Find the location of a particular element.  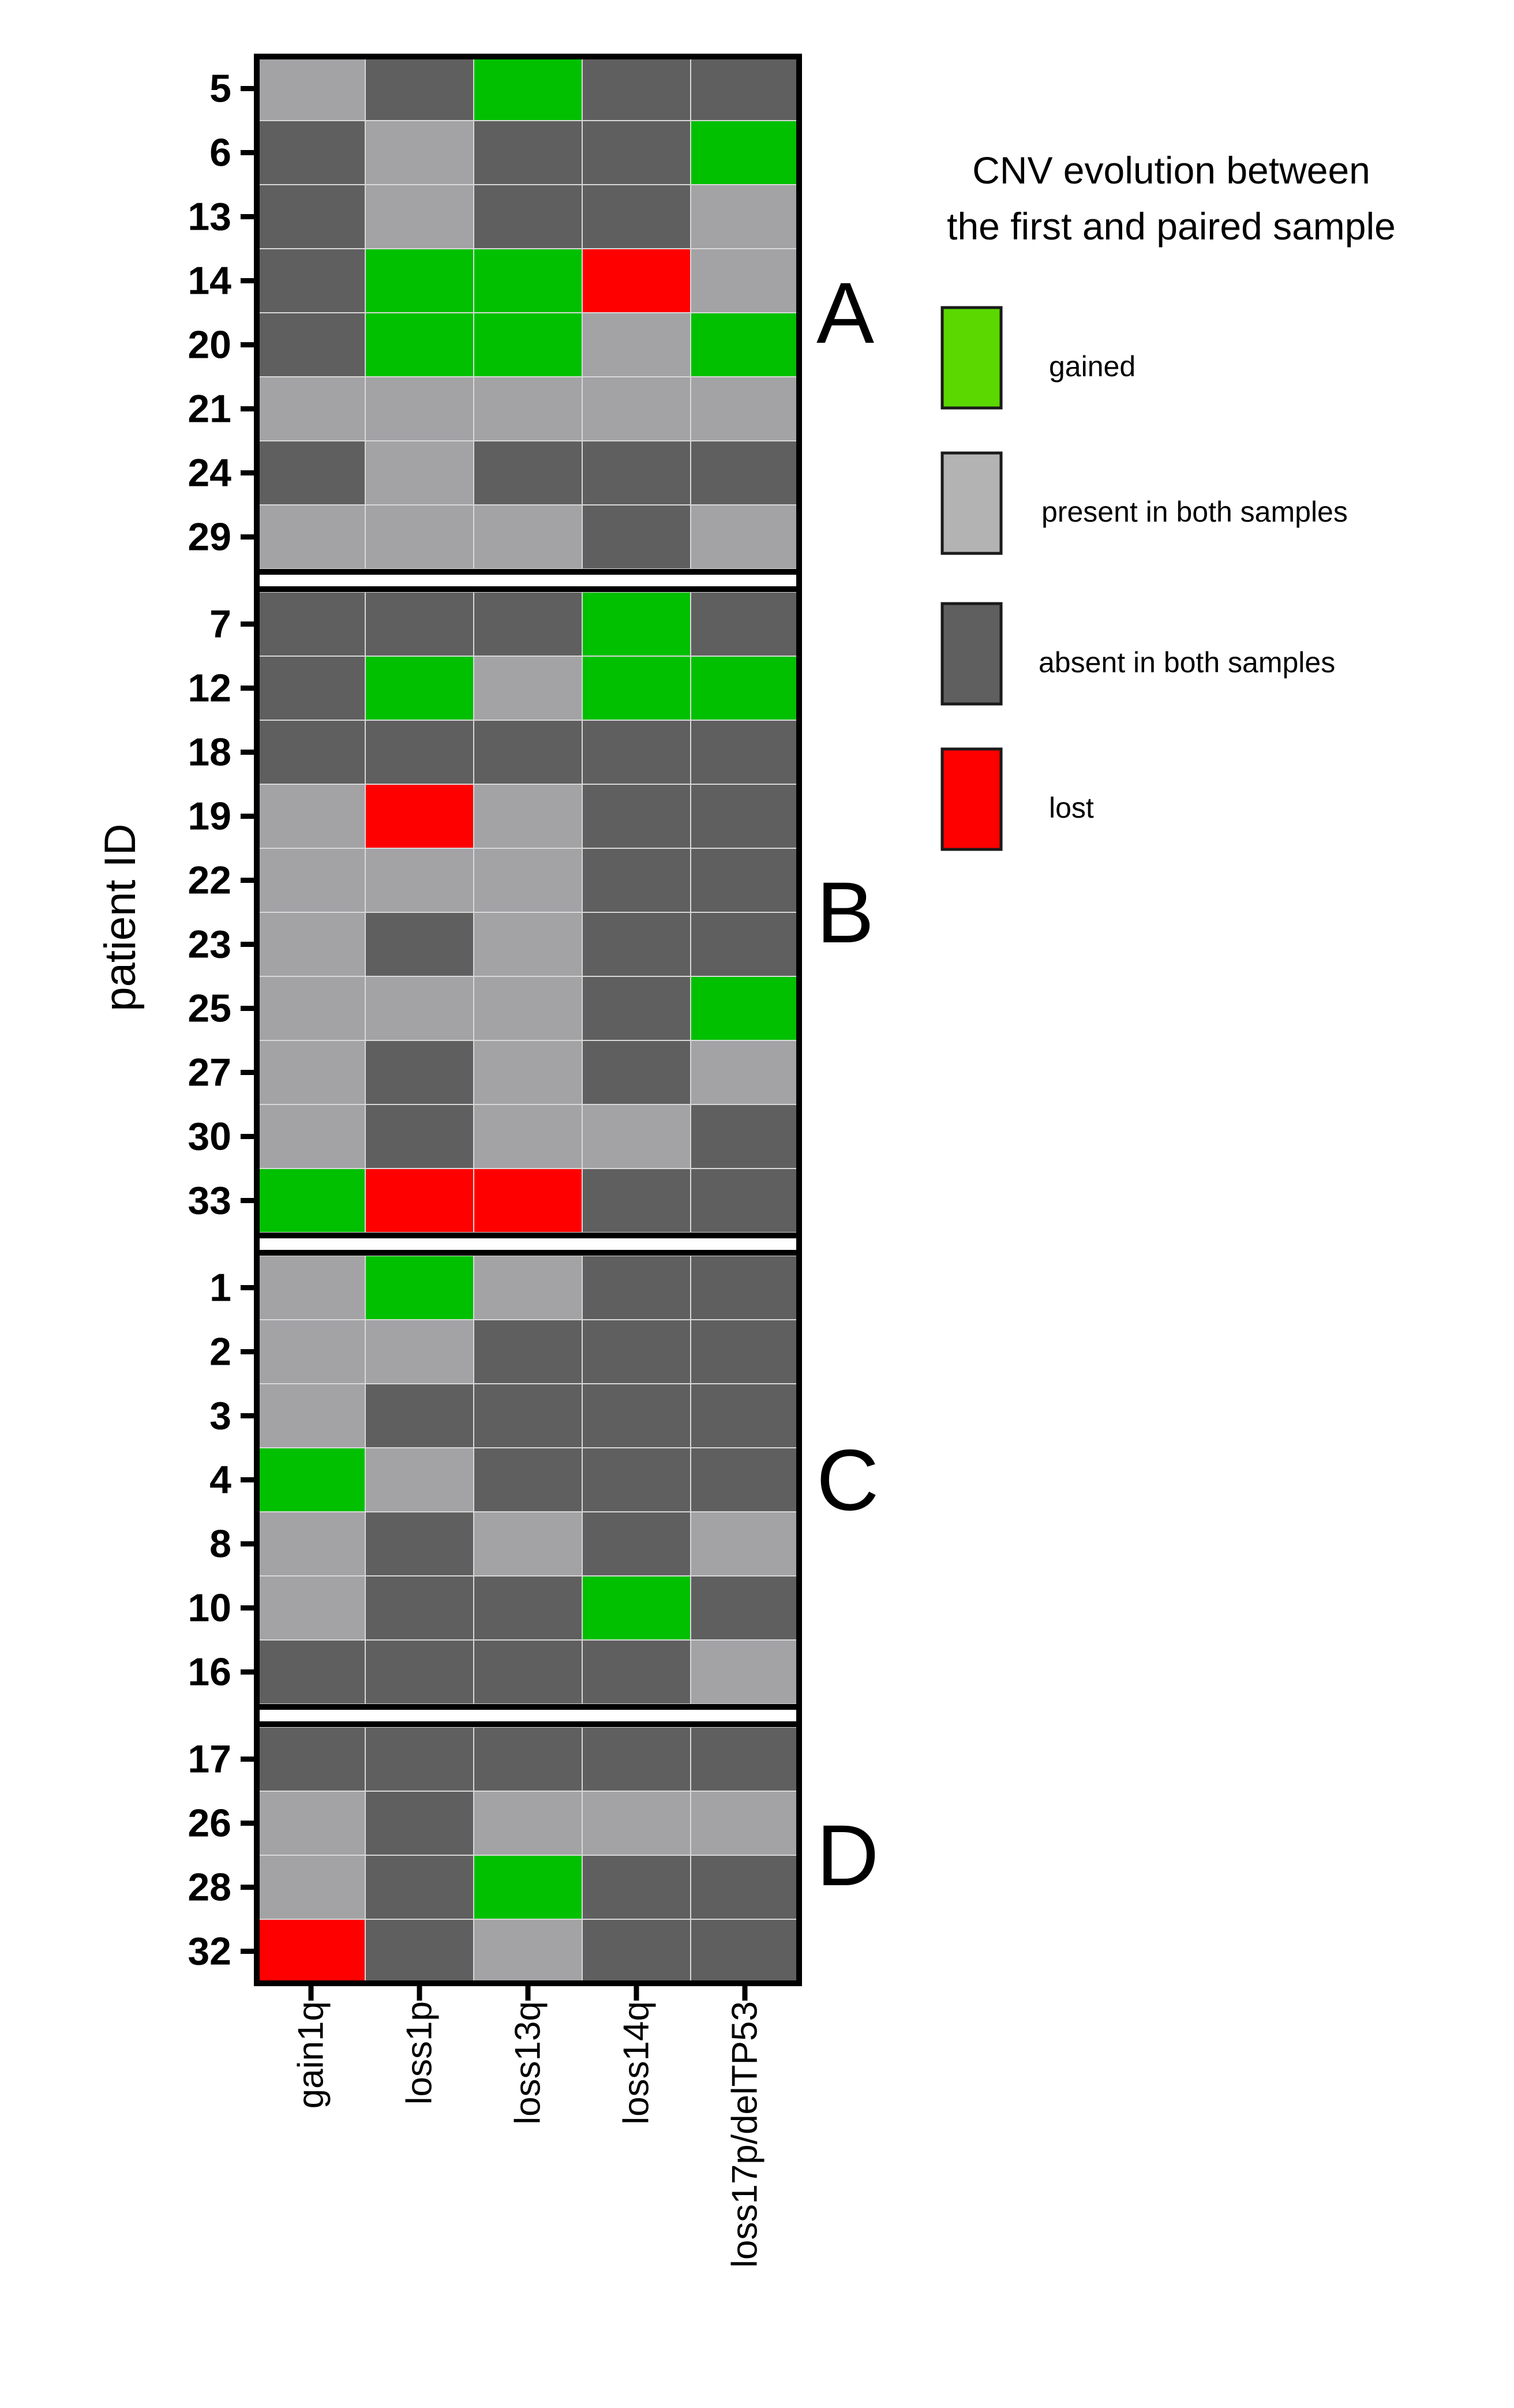

legend-title-line-2: the first and paired sample is located at coordinates (1171, 226).